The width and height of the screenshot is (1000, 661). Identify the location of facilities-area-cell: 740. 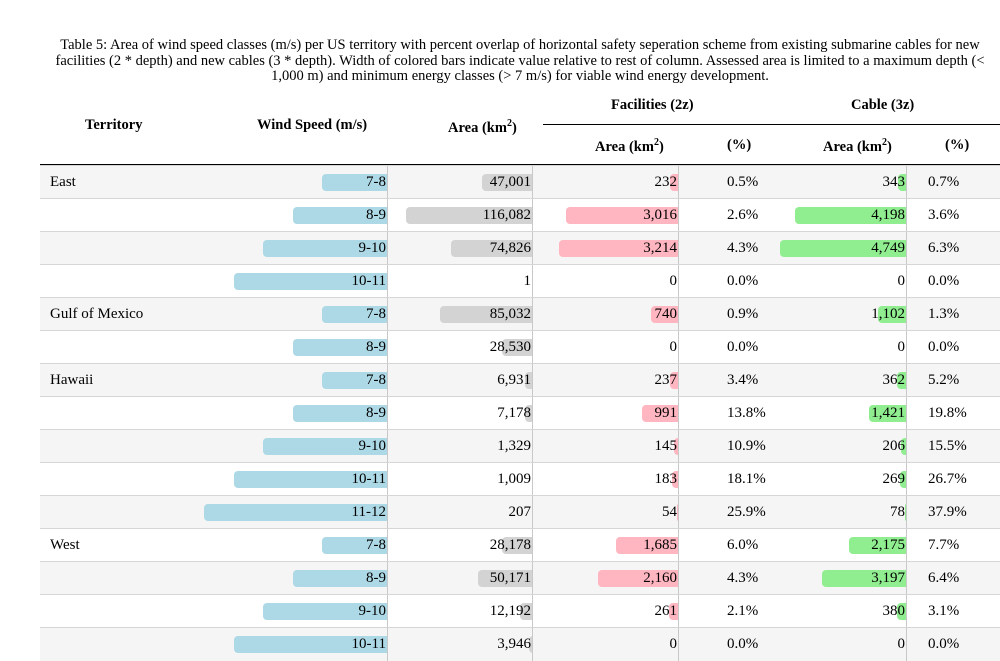
(579, 314).